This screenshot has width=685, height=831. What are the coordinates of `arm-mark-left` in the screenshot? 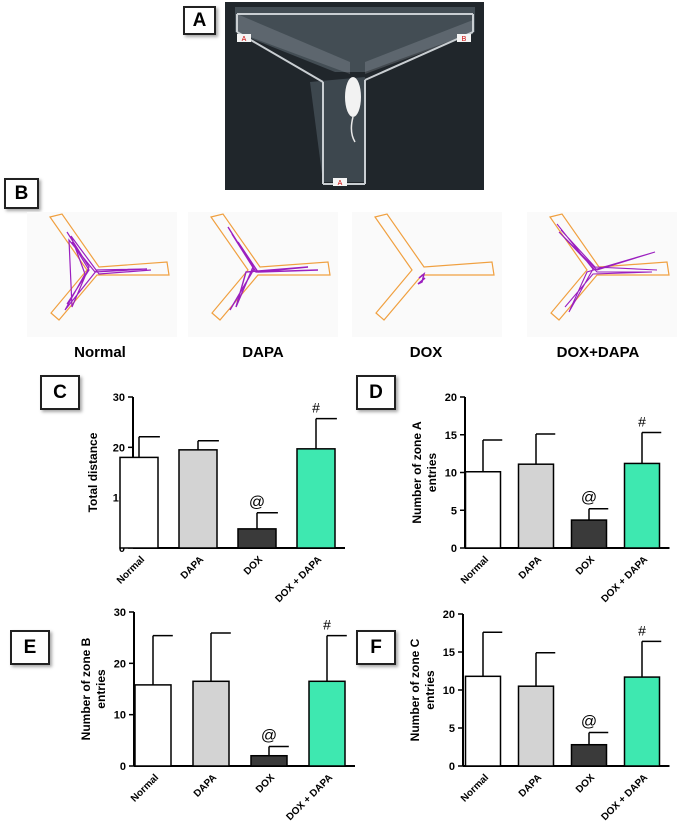 It's located at (244, 38).